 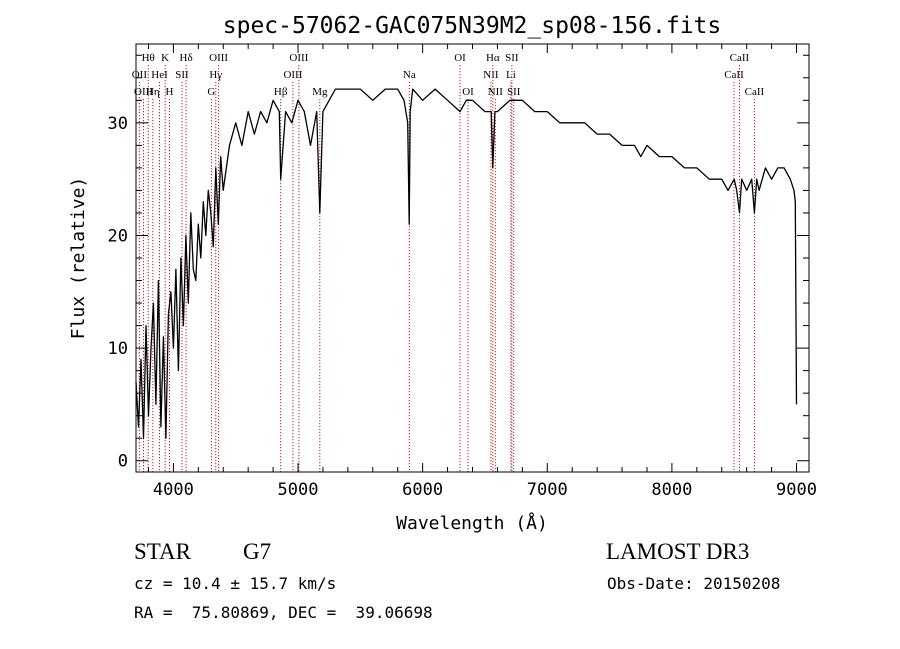 What do you see at coordinates (153, 92) in the screenshot?
I see `marker-label: Hη` at bounding box center [153, 92].